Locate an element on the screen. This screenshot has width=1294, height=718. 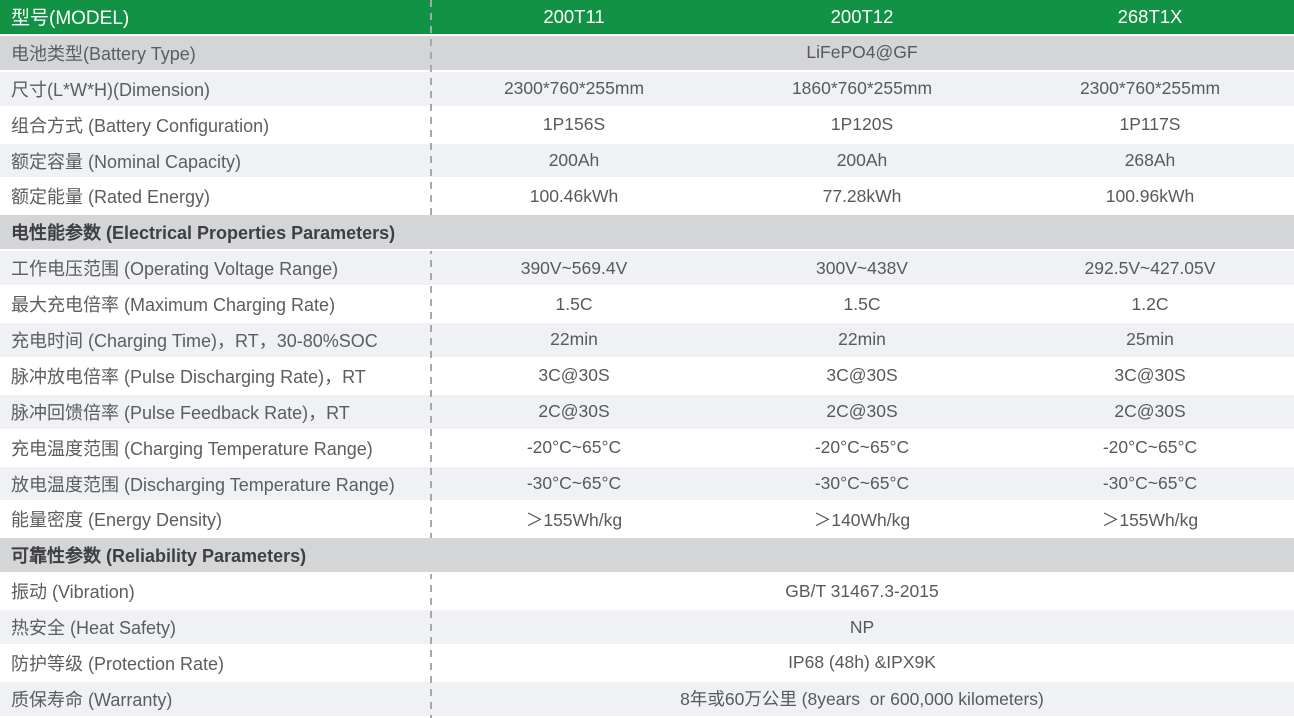
table-row: 电池类型(Battery Type) LiFePO4@GF is located at coordinates (647, 53).